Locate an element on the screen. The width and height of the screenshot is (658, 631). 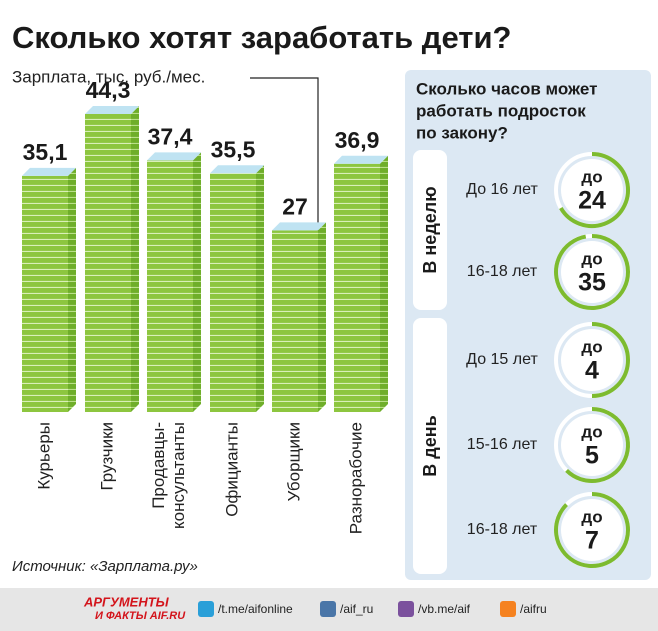
social-link: /vb.me/aif is located at coordinates (444, 609).